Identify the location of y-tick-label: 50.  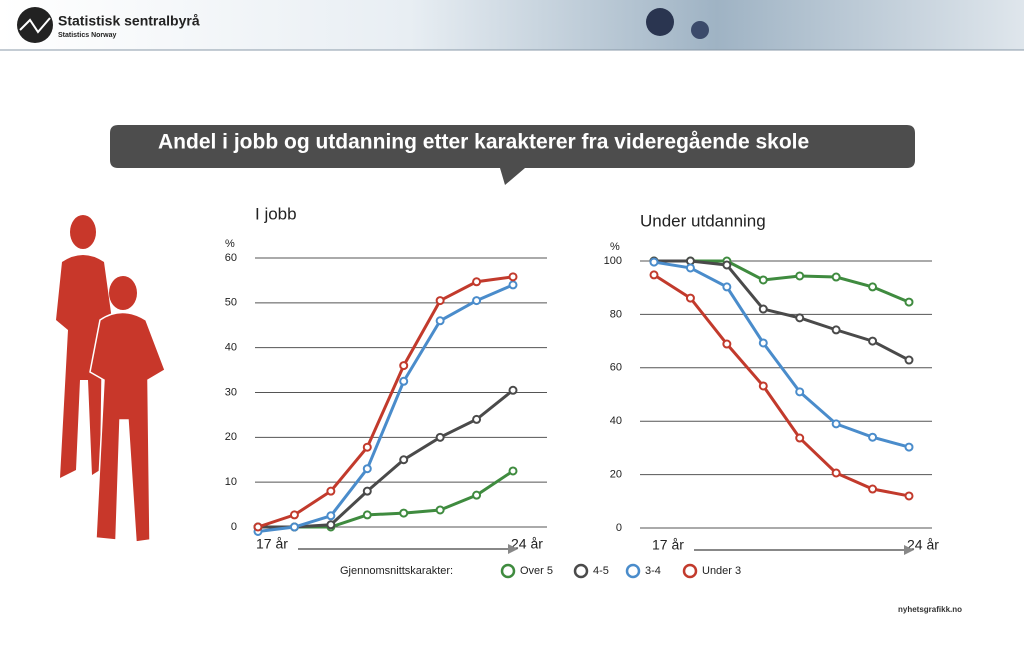
(231, 303).